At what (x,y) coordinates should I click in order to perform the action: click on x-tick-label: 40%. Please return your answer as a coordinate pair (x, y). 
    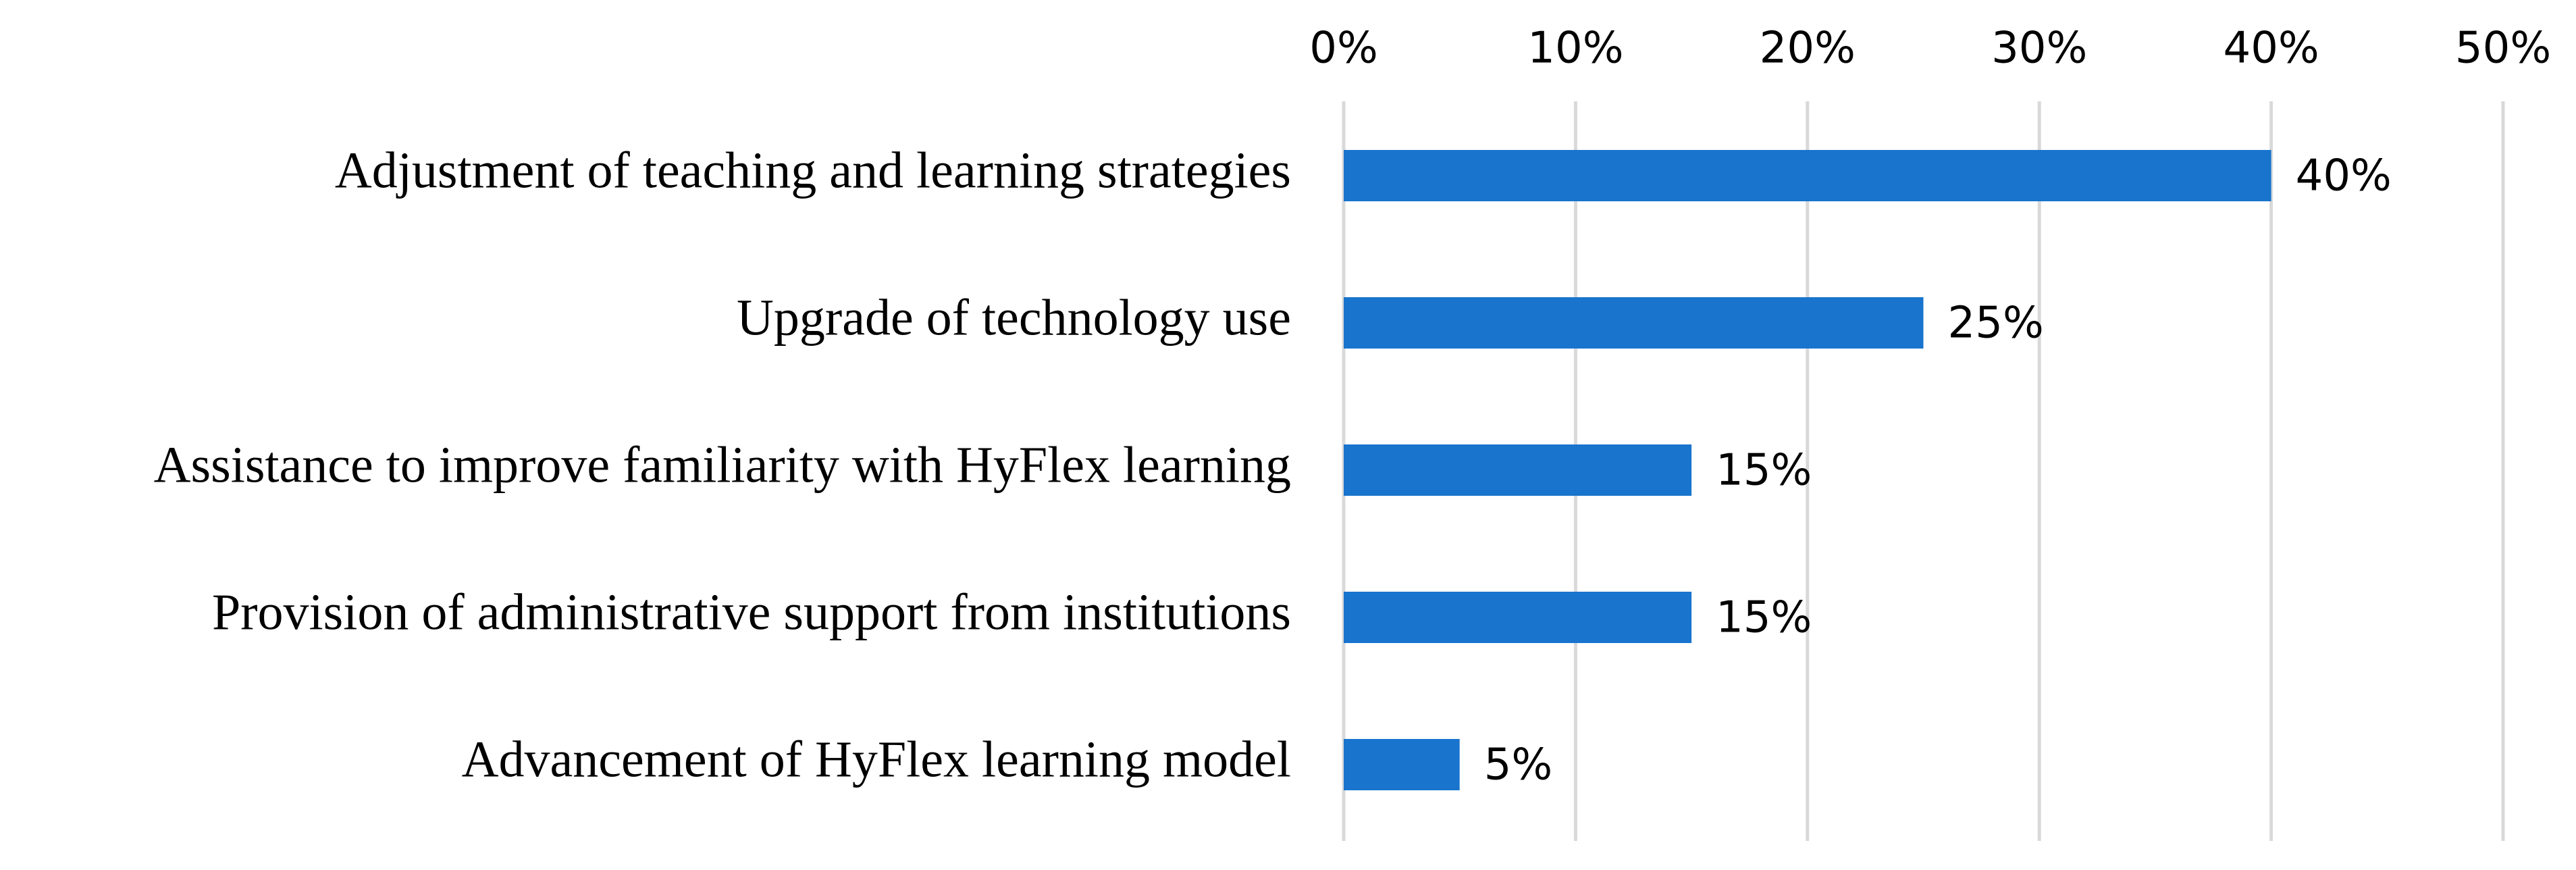
    Looking at the image, I should click on (2271, 49).